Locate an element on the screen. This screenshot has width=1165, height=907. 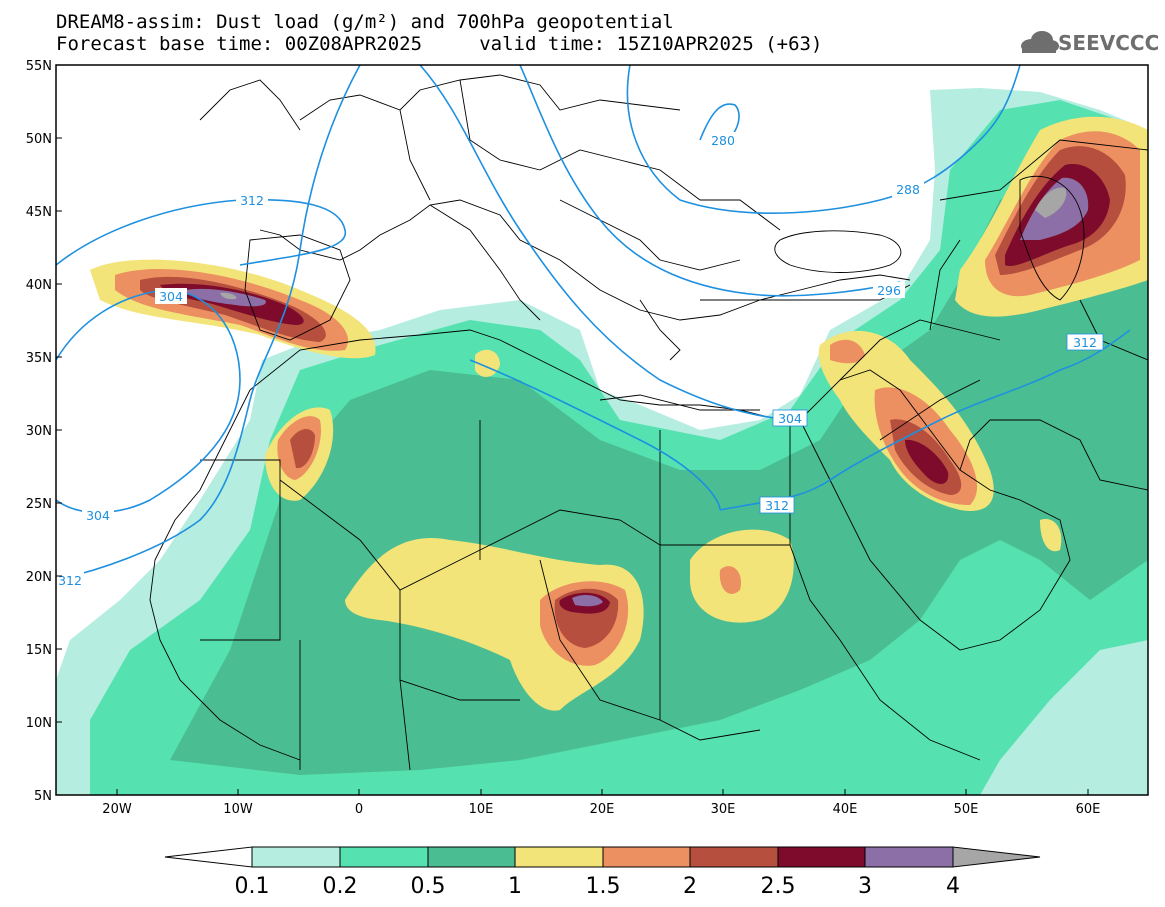
logo is located at coordinates (1040, 42).